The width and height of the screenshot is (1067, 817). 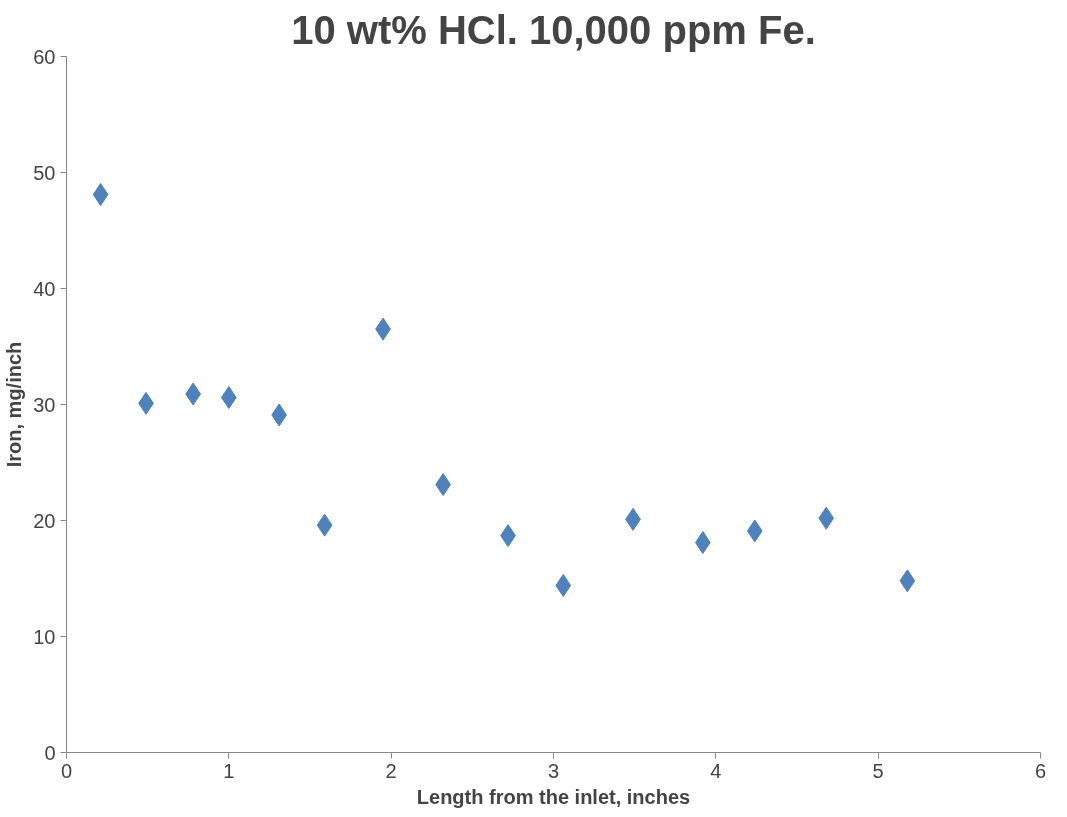 I want to click on y-tick-label: 50, so click(x=44, y=172).